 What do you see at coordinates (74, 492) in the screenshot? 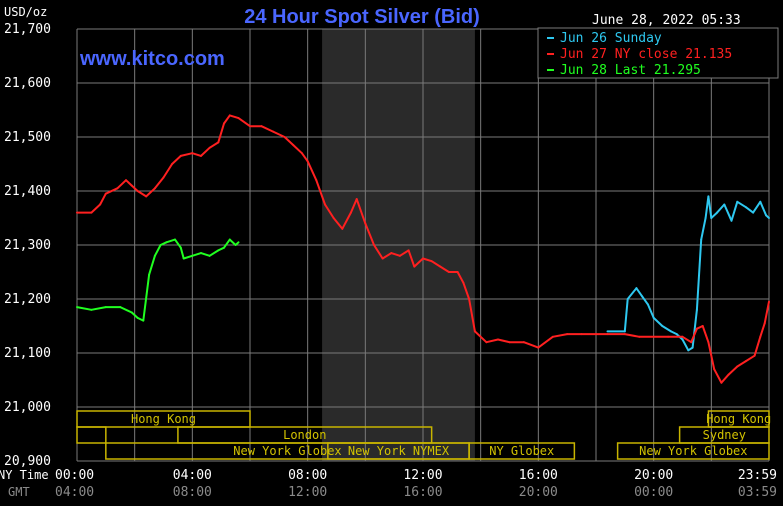
I see `x-tick-label-gmt: 04:00` at bounding box center [74, 492].